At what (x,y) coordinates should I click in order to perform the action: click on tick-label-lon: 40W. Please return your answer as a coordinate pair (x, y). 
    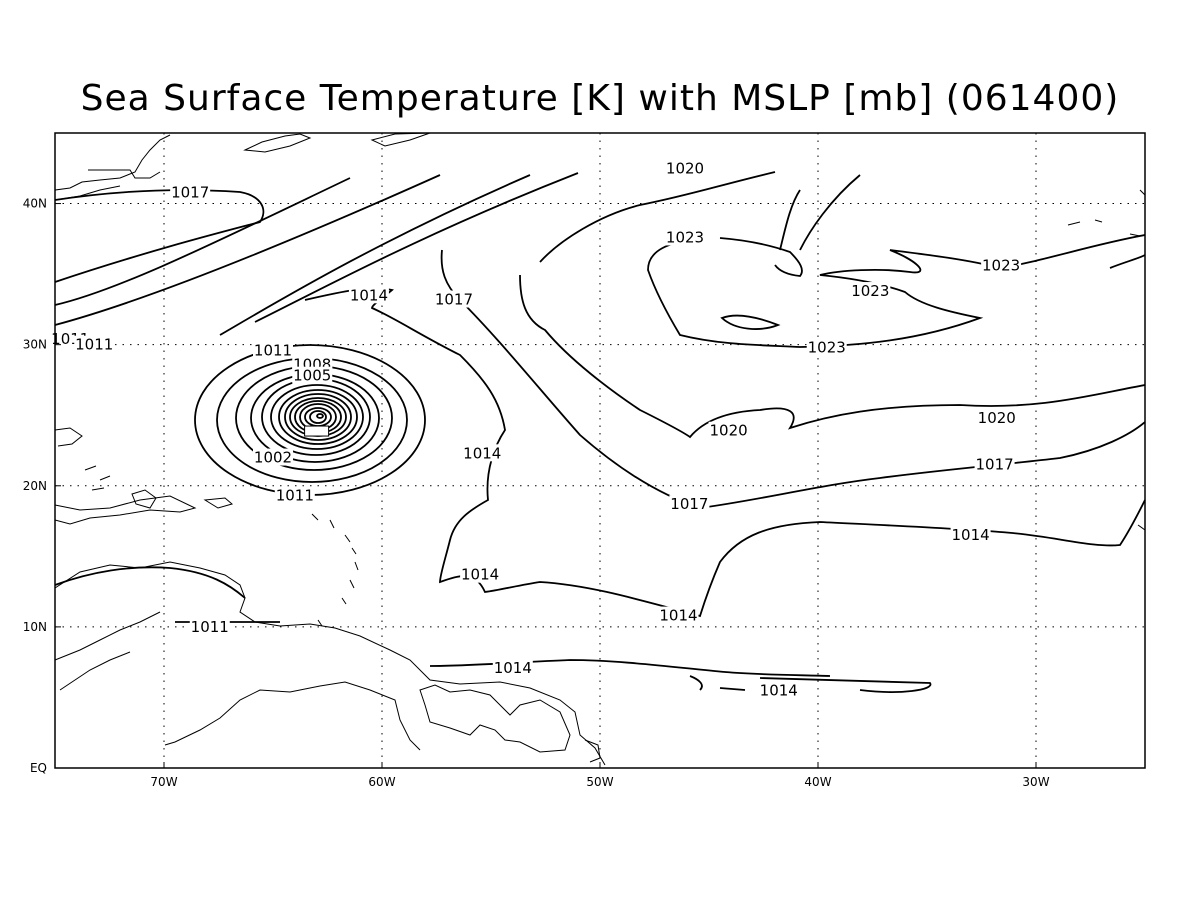
    Looking at the image, I should click on (817, 782).